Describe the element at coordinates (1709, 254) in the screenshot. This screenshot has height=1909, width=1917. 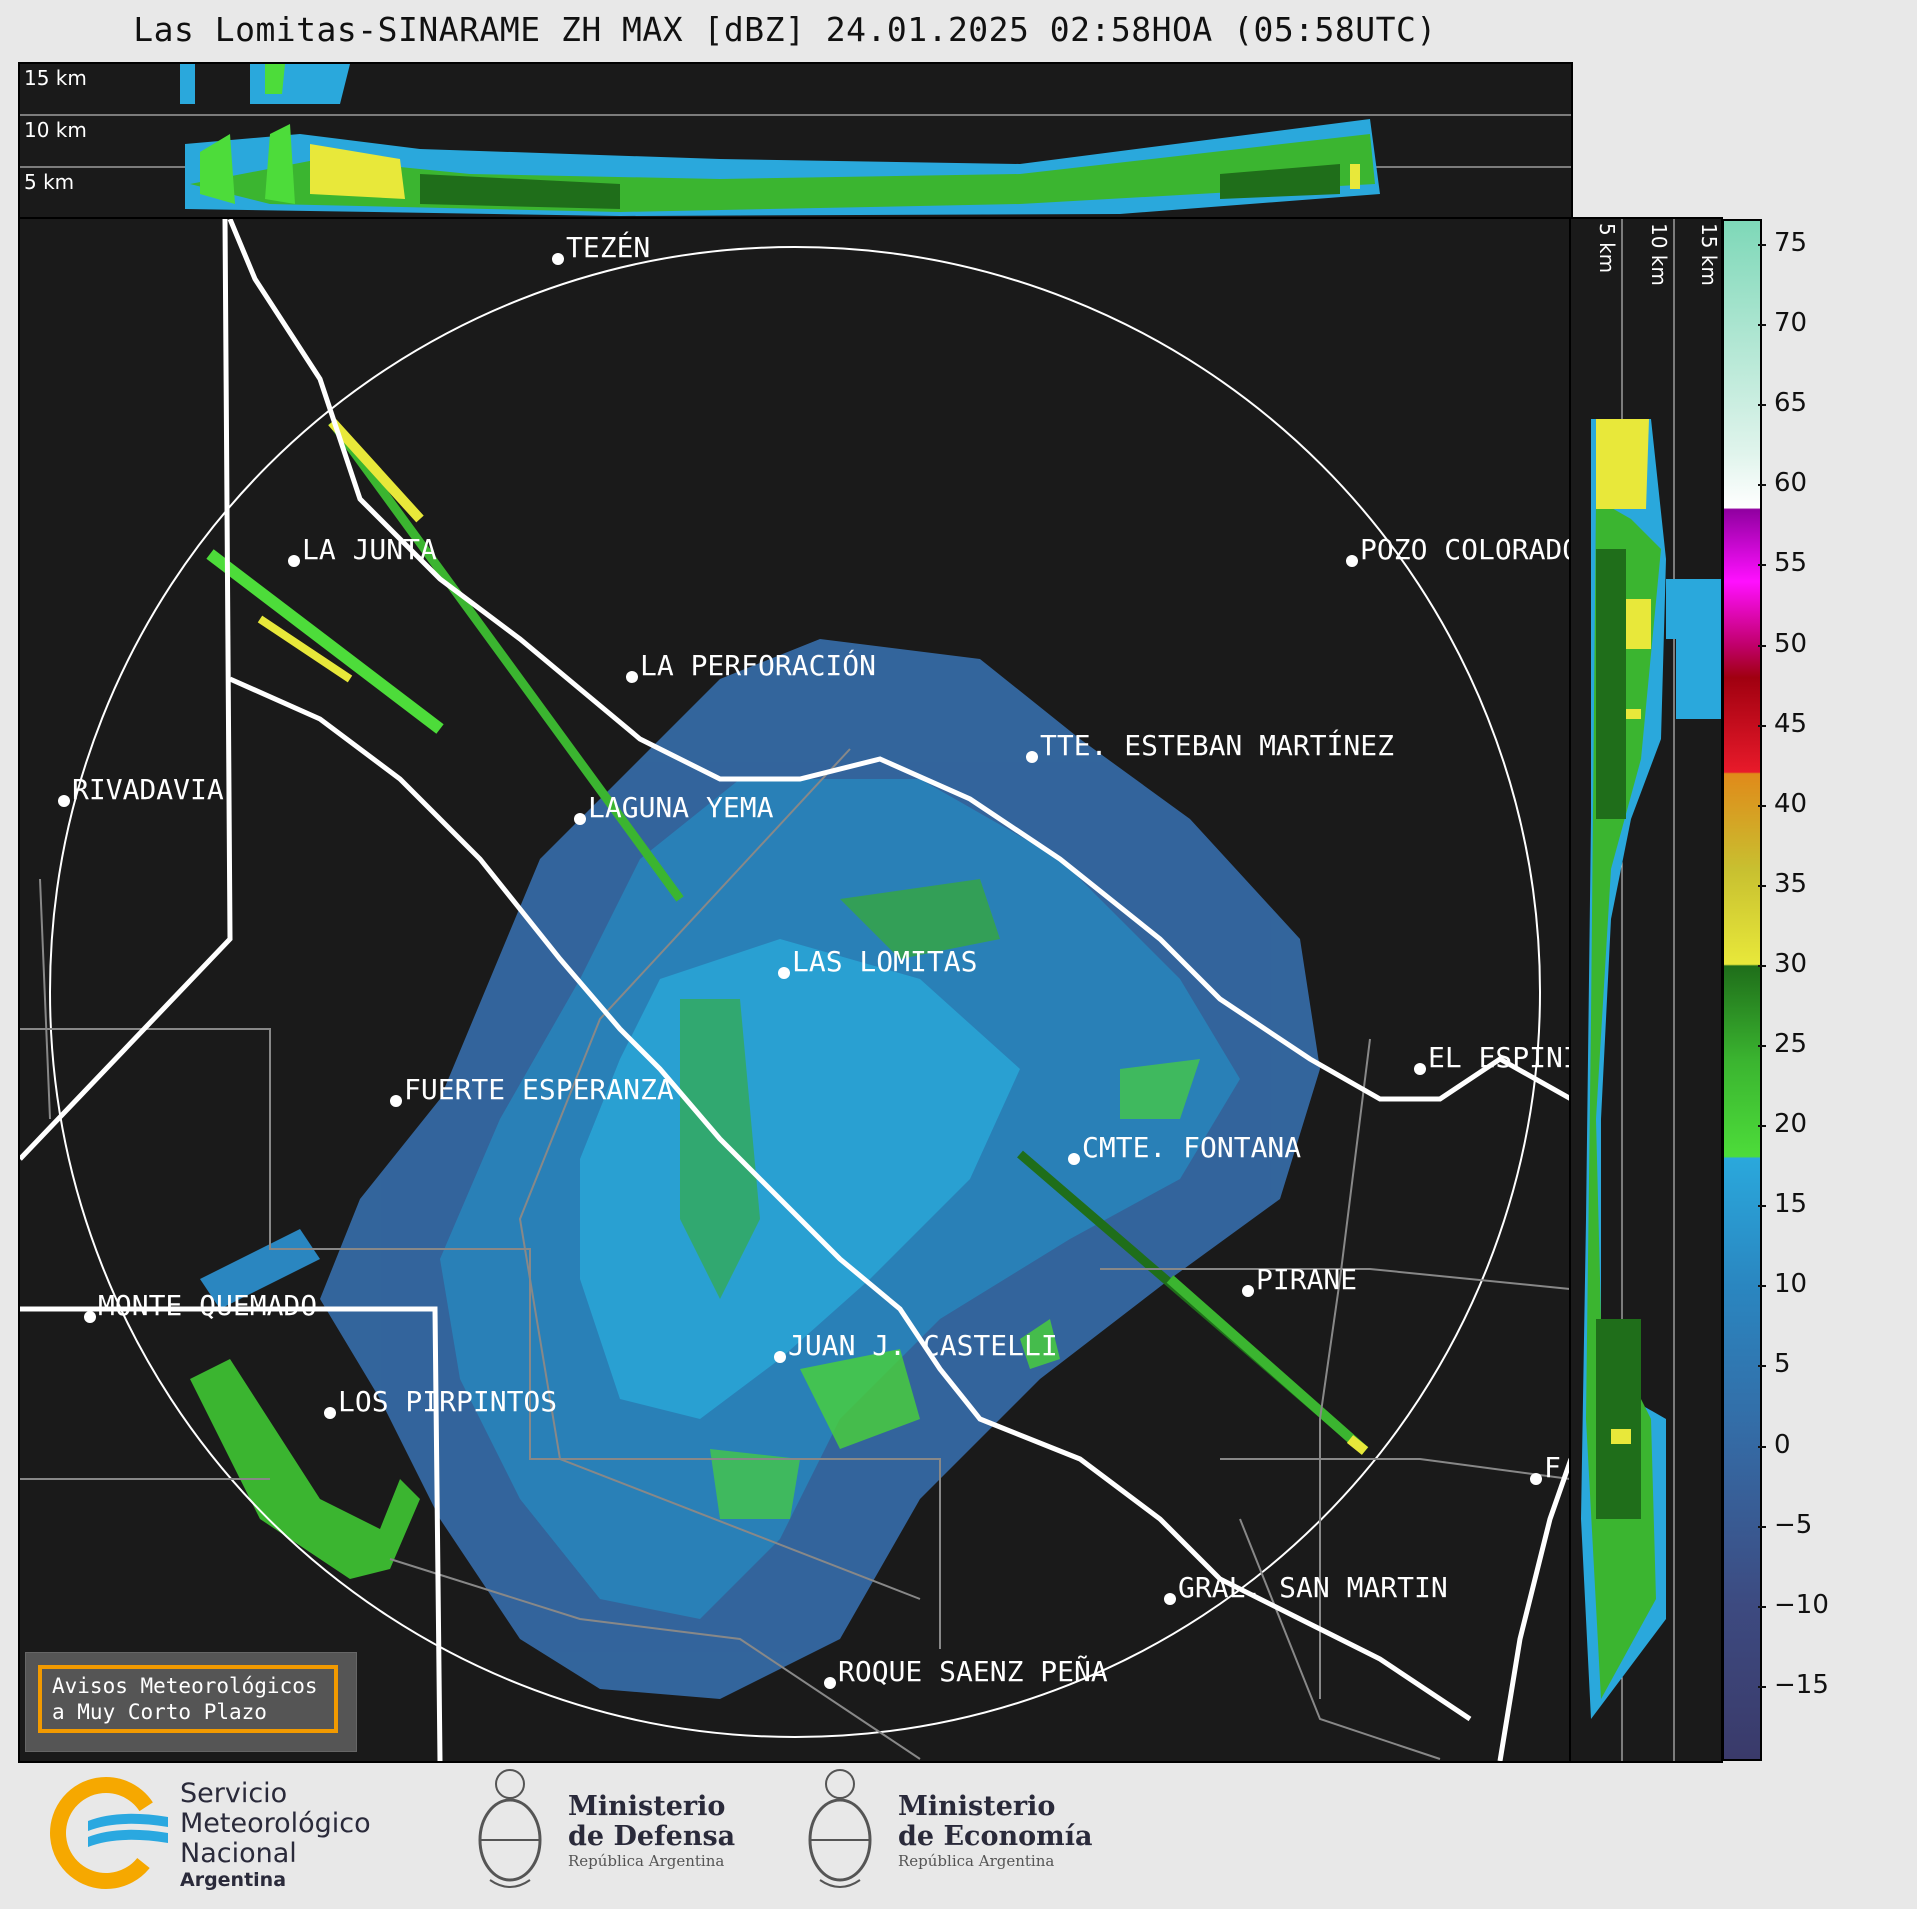
I see `side-height-label-15km: 15 km` at that location.